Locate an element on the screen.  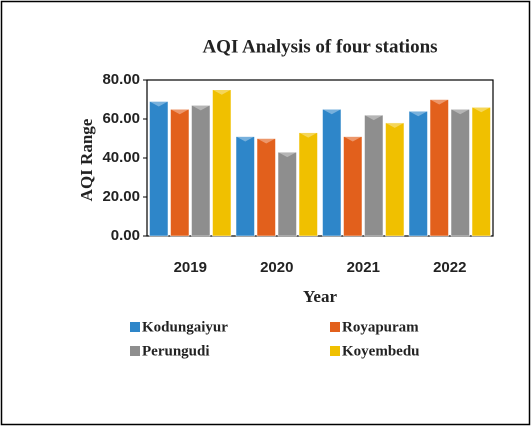
legend-label: Kodungaiyur is located at coordinates (185, 327).